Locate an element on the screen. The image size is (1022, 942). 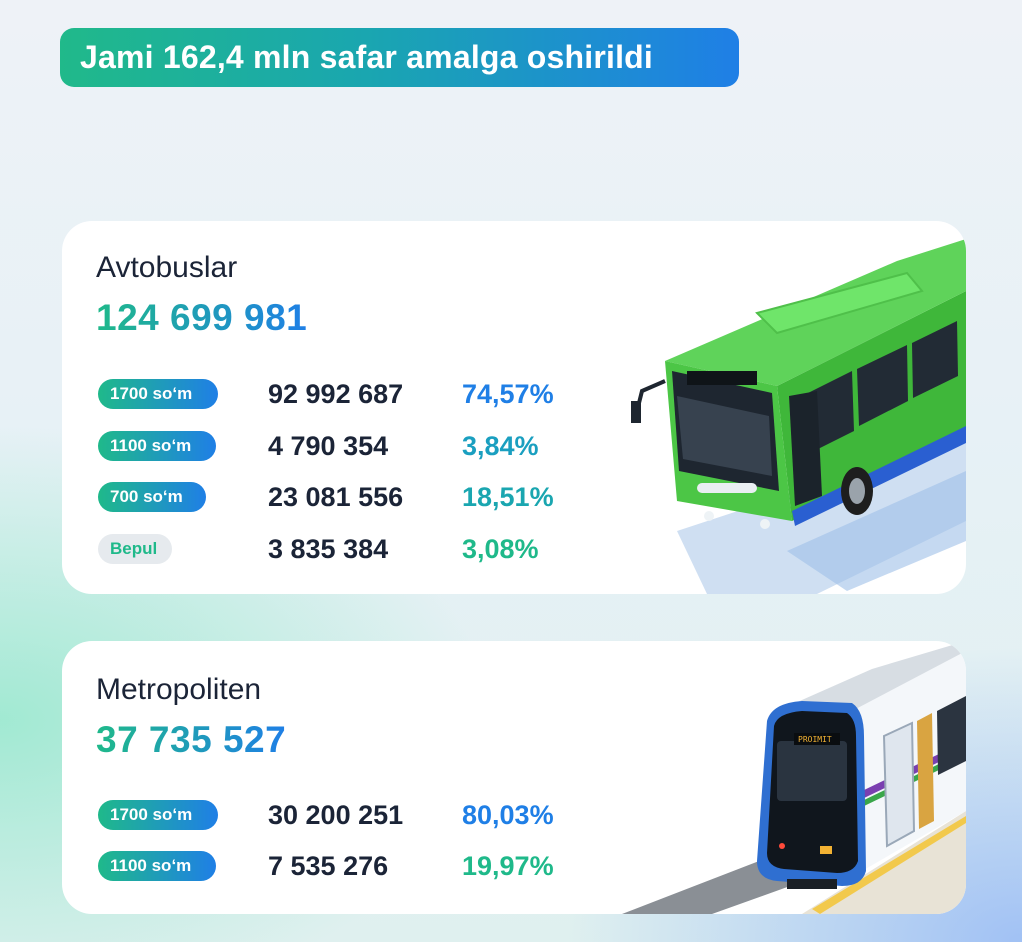
trip-percent: 19,97% is located at coordinates (508, 866).